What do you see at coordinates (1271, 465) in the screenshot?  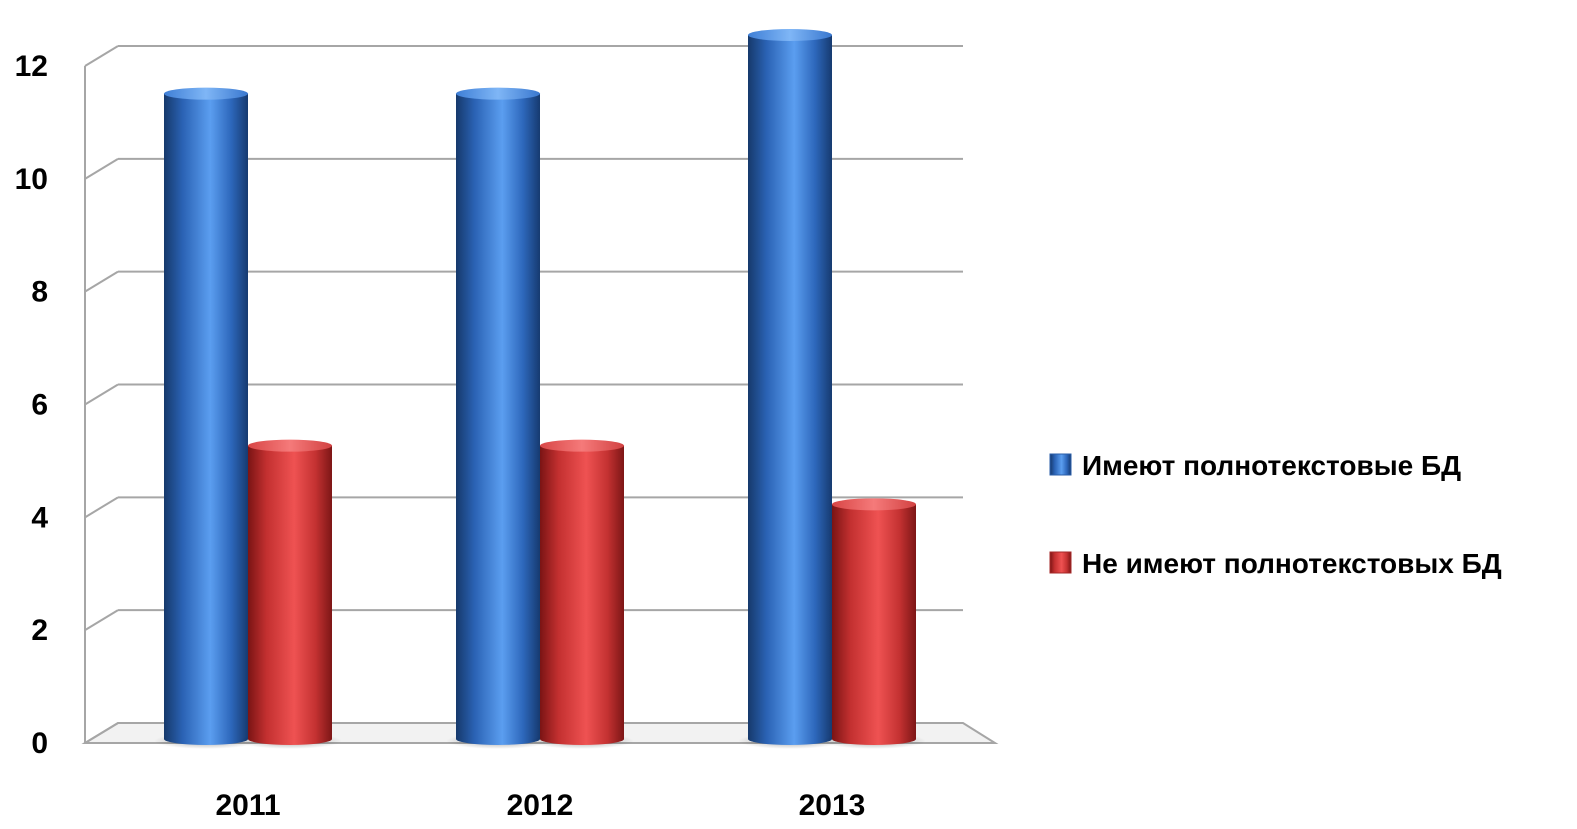 I see `legend-label: Имеют полнотекстовые БД` at bounding box center [1271, 465].